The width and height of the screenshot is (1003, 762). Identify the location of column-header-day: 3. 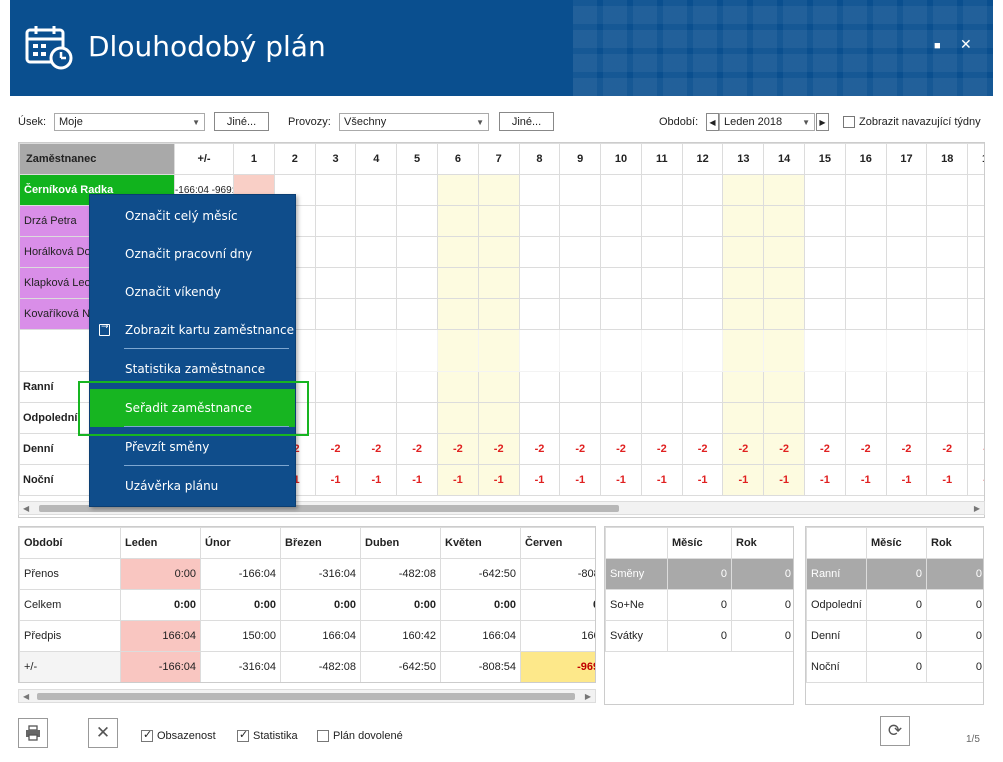
(335, 159).